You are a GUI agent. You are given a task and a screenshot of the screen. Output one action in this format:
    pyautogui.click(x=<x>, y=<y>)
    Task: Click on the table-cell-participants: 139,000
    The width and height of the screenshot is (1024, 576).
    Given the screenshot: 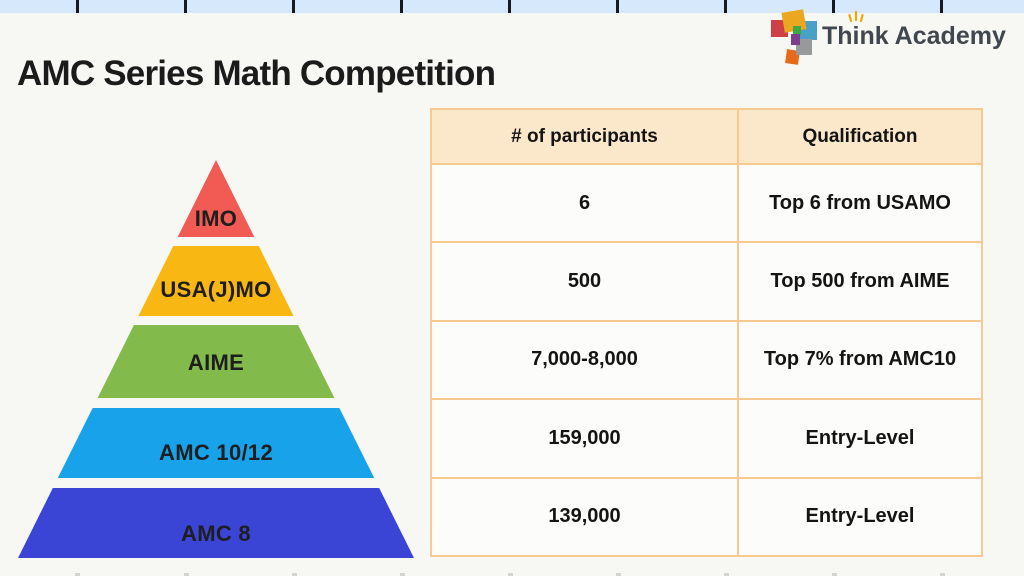 What is the action you would take?
    pyautogui.click(x=584, y=516)
    